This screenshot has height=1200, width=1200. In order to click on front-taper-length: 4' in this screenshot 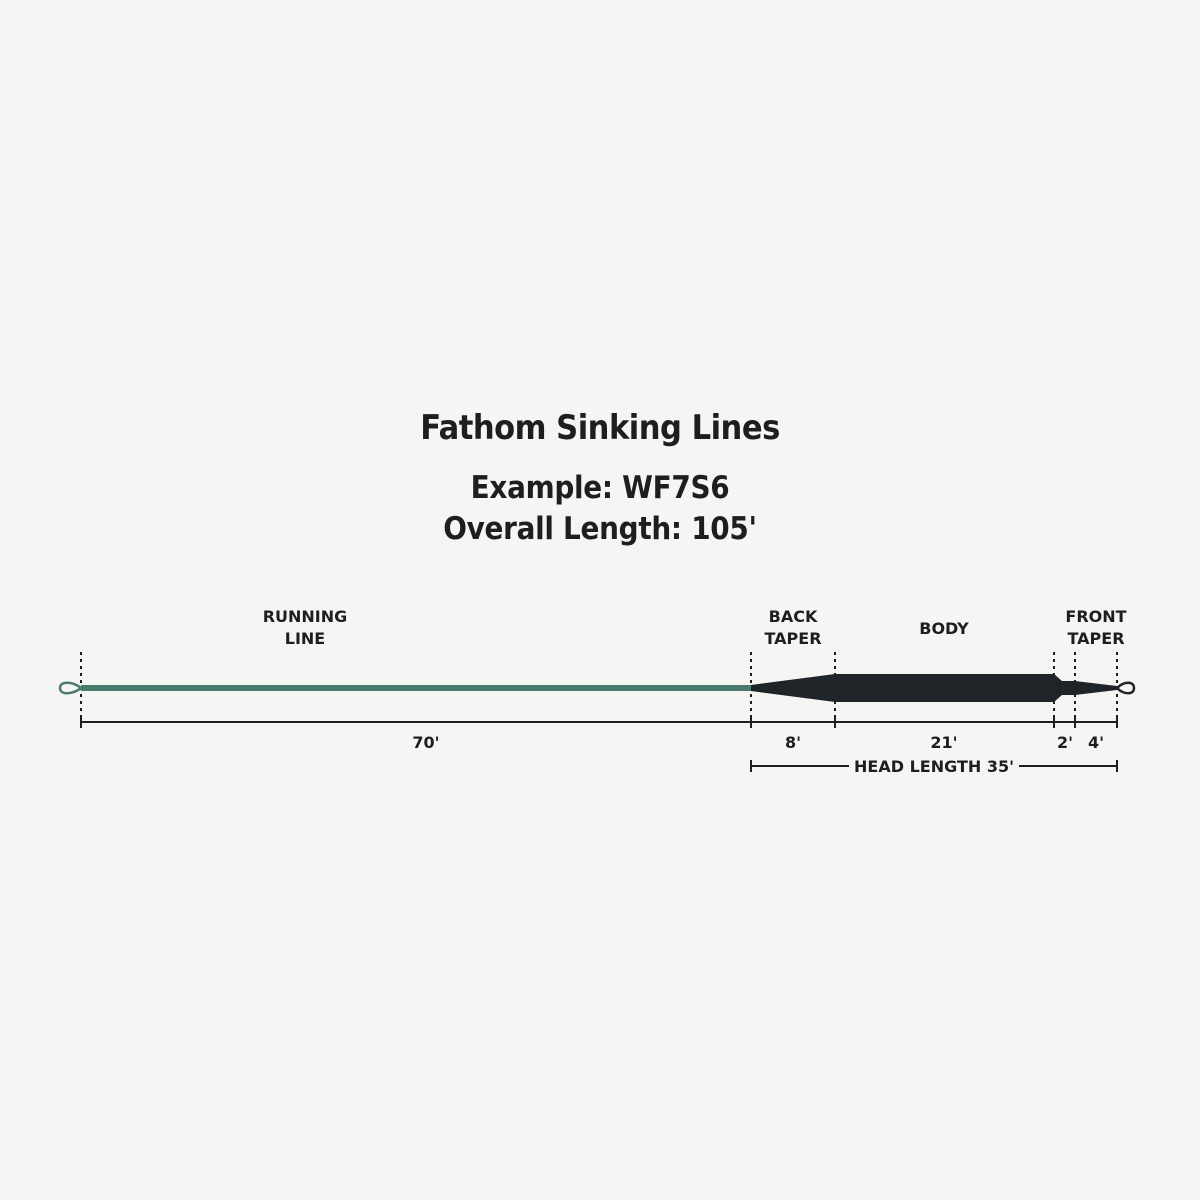, I will do `click(1096, 742)`.